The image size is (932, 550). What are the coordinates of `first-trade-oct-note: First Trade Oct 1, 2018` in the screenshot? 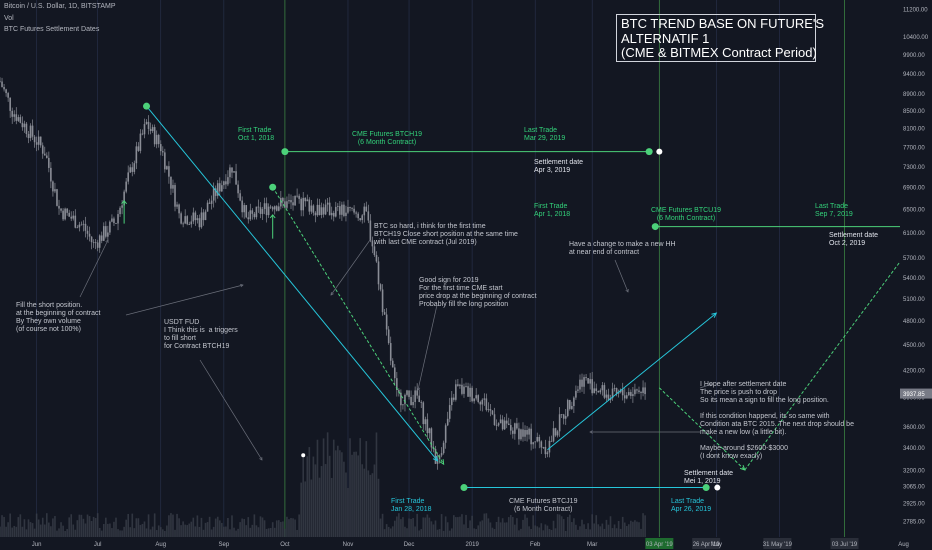 It's located at (256, 135).